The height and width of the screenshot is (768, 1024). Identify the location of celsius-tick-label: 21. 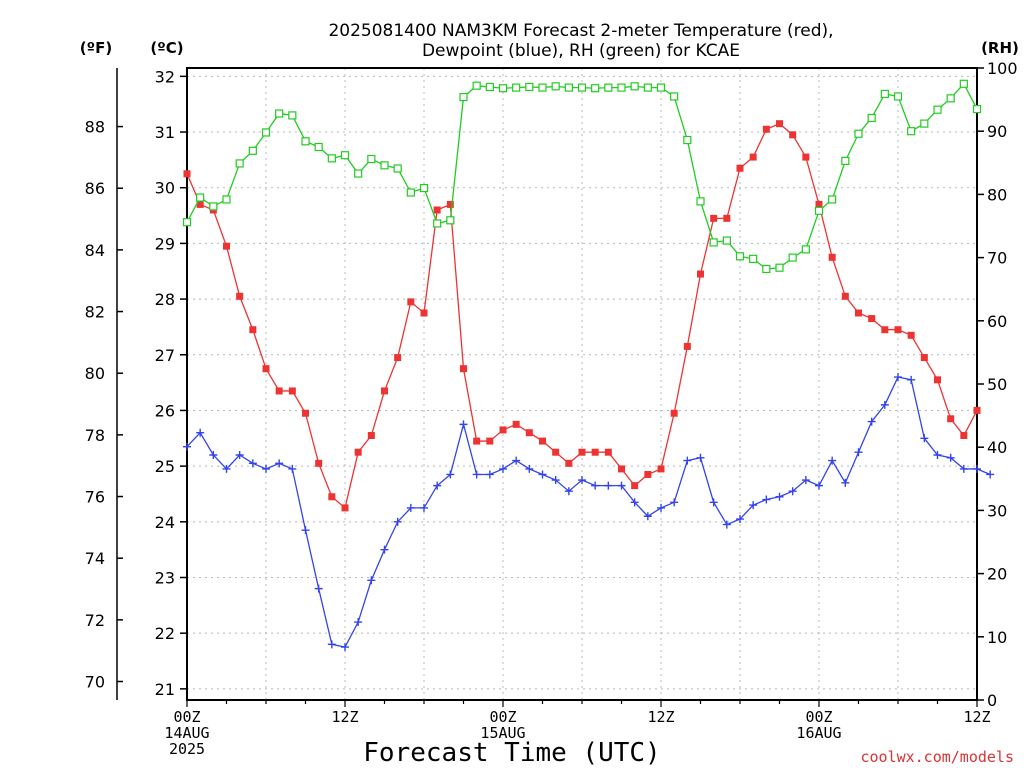
(165, 689).